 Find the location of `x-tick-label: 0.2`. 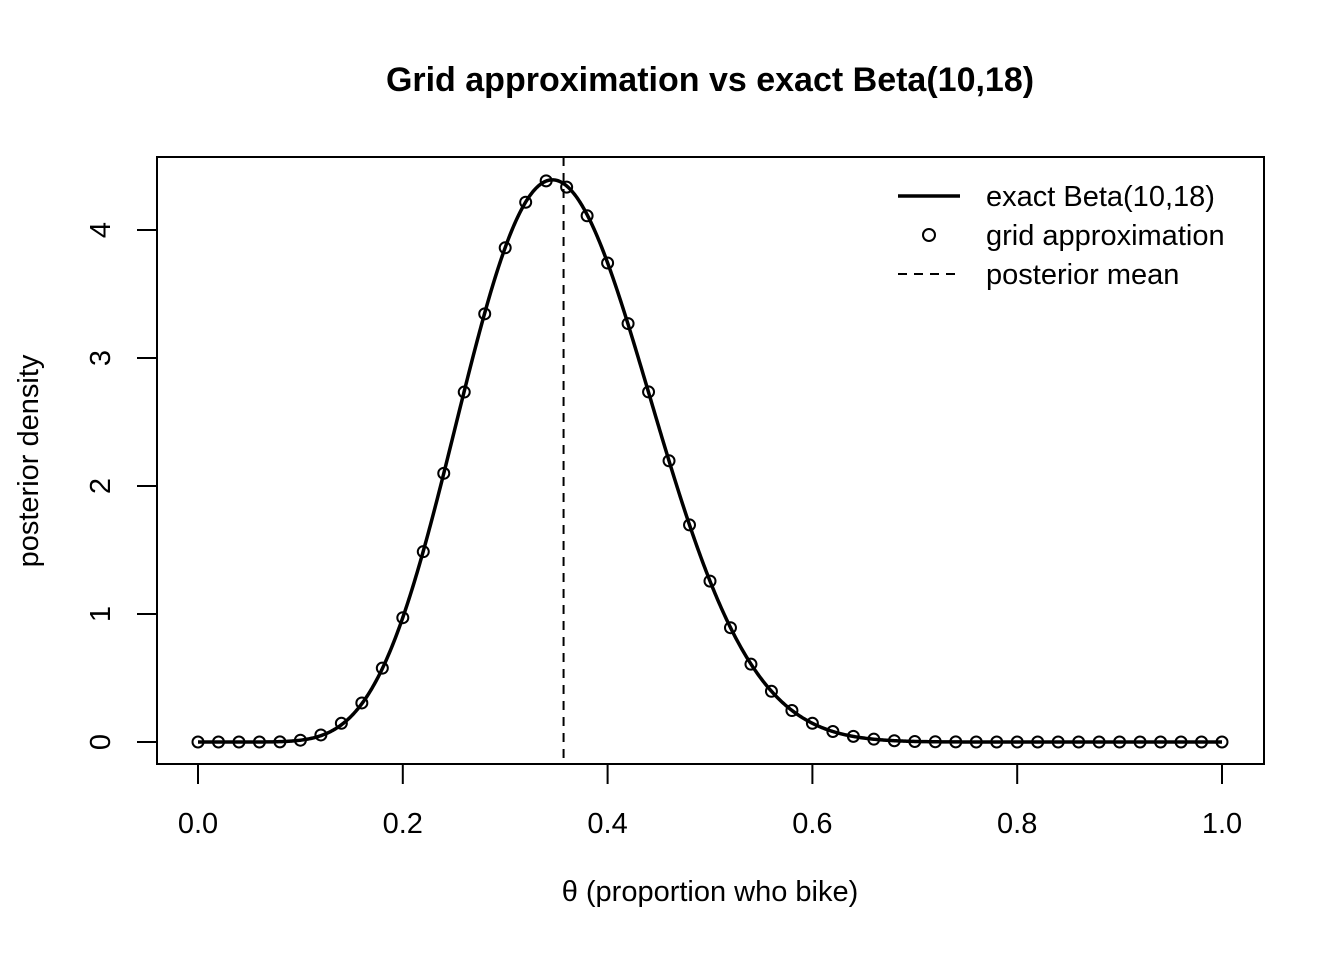

x-tick-label: 0.2 is located at coordinates (403, 824).